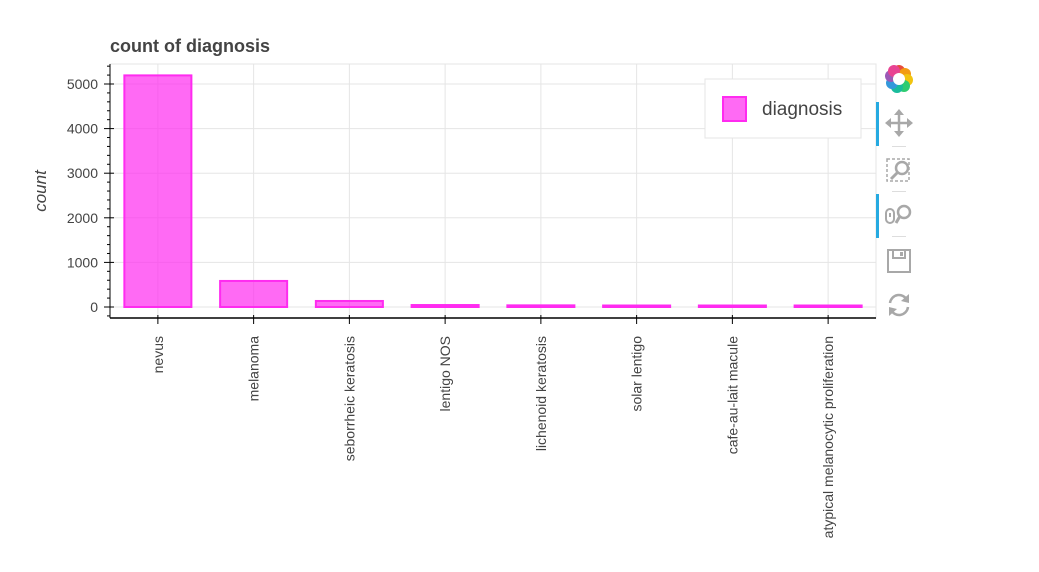 Image resolution: width=1039 pixels, height=572 pixels. What do you see at coordinates (637, 306) in the screenshot?
I see `bar-solar-lentigo` at bounding box center [637, 306].